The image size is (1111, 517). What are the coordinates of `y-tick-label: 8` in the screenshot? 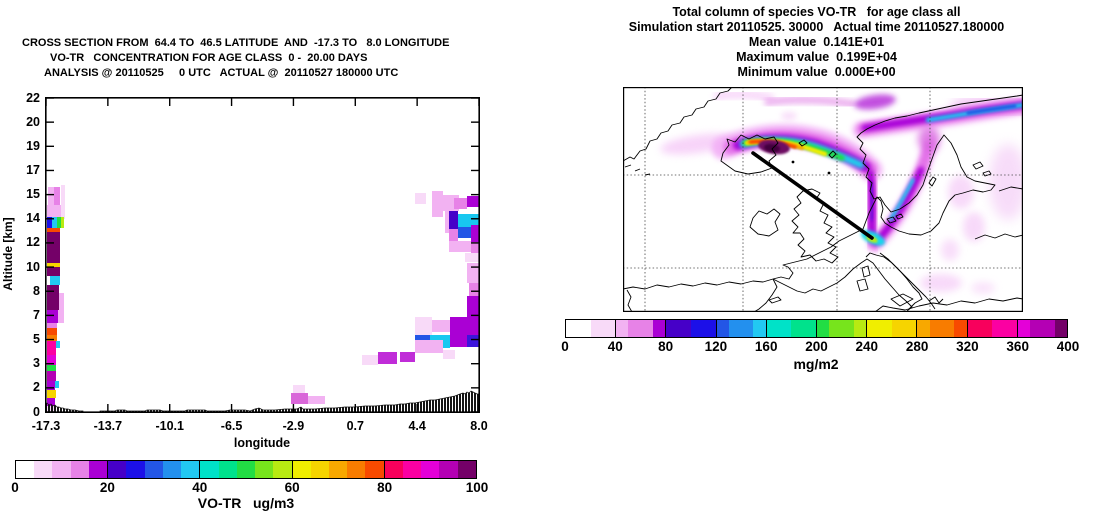 It's located at (36, 290).